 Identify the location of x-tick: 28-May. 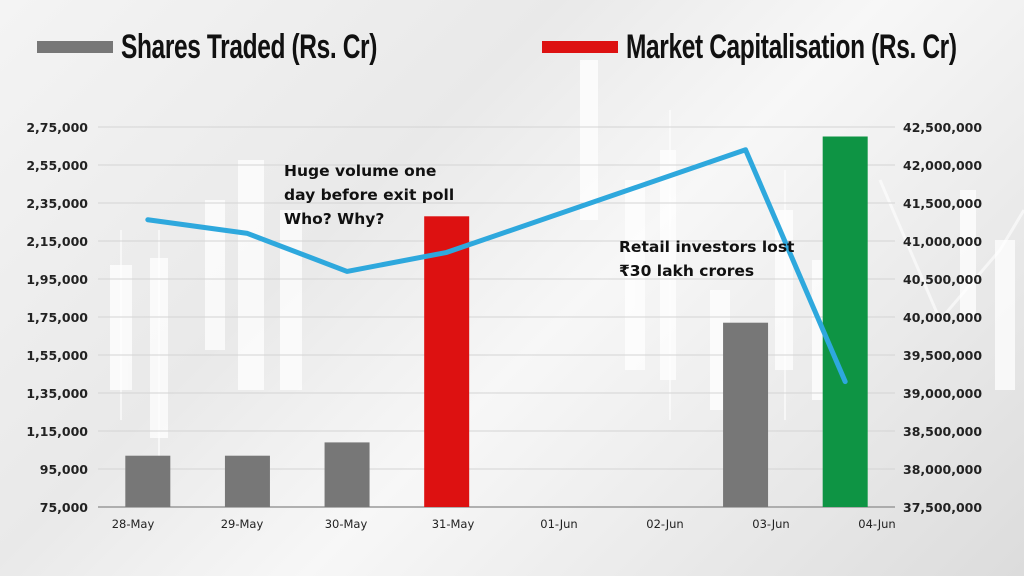
(133, 524).